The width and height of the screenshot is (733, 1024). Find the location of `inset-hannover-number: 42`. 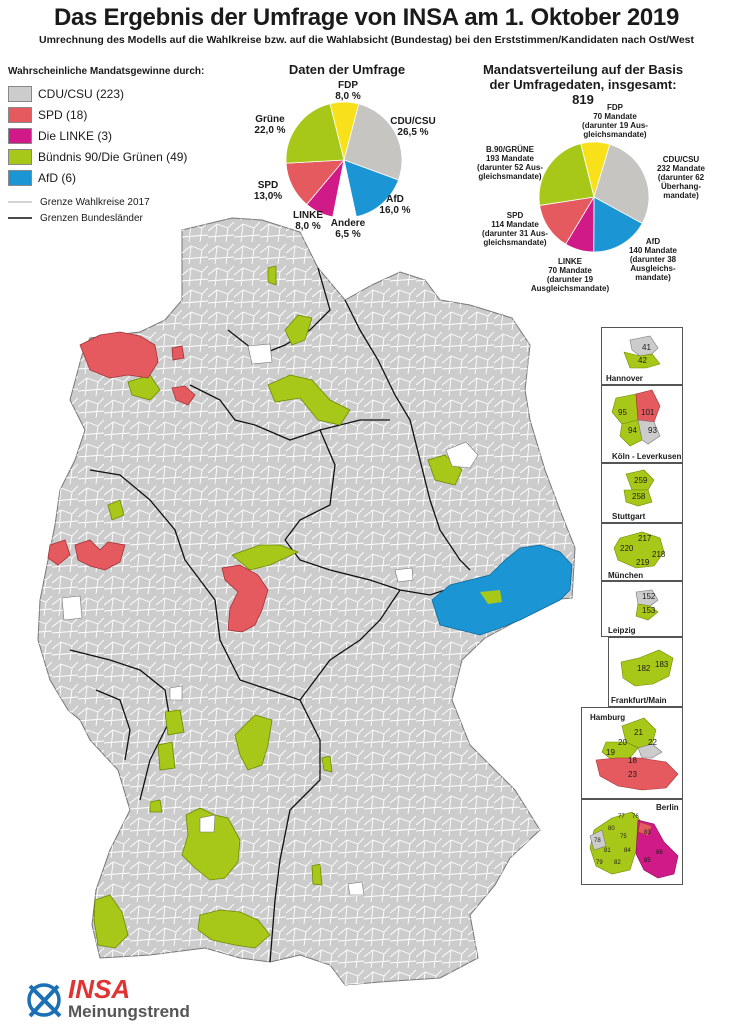

inset-hannover-number: 42 is located at coordinates (642, 360).